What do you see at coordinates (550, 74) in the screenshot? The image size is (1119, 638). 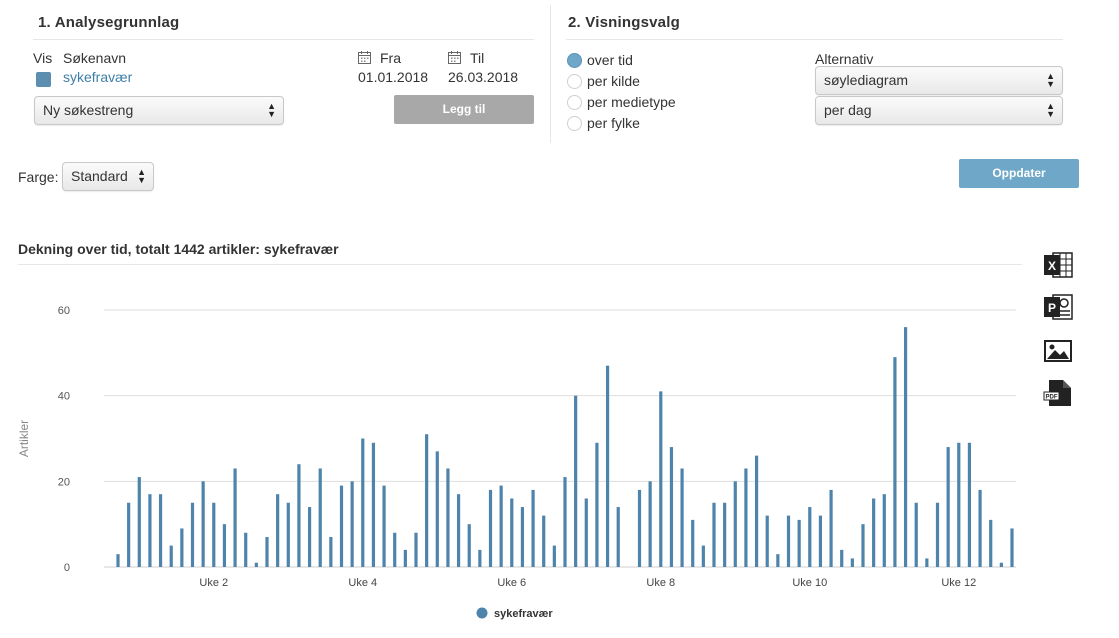 I see `section-separator` at bounding box center [550, 74].